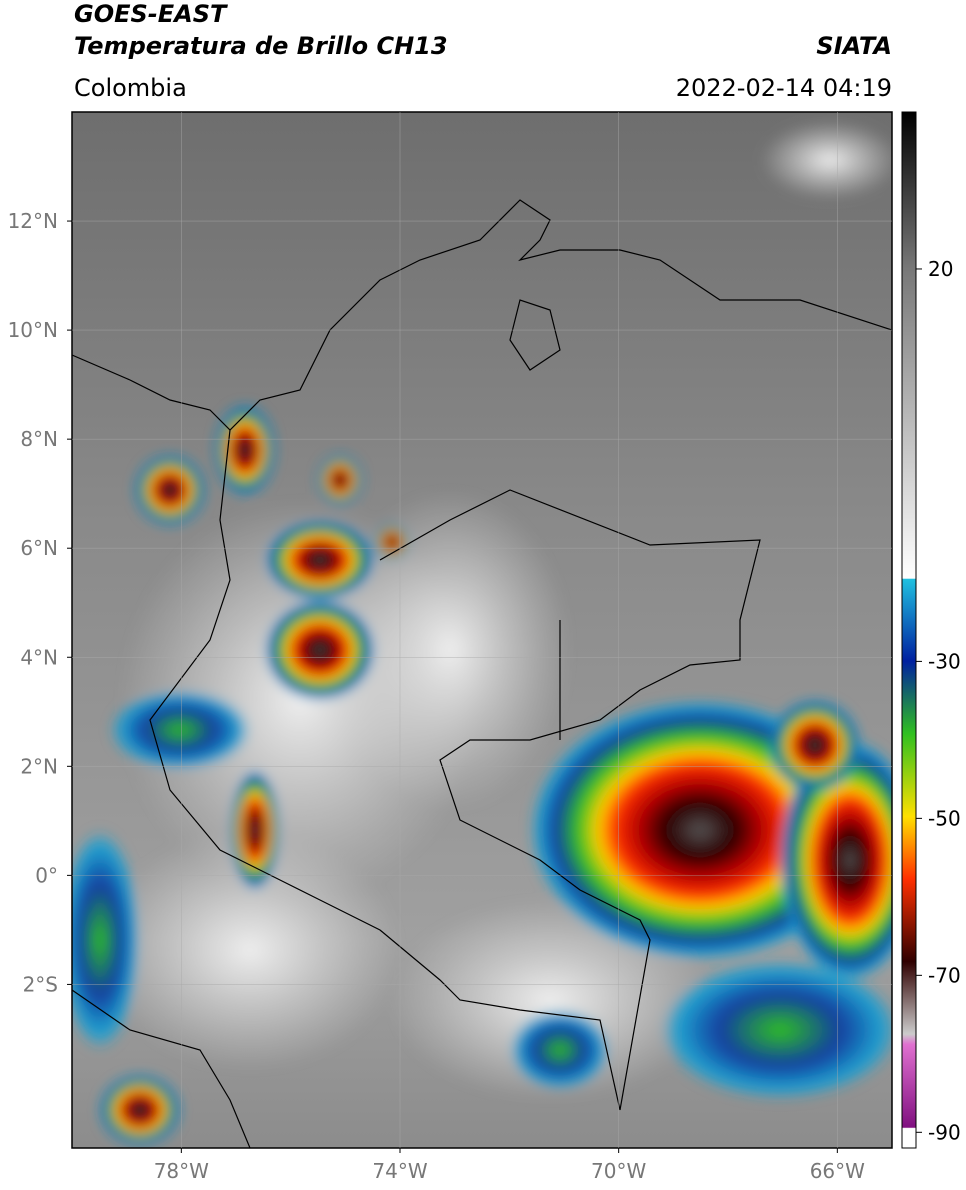 Image resolution: width=966 pixels, height=1190 pixels. I want to click on colorbar, so click(909, 630).